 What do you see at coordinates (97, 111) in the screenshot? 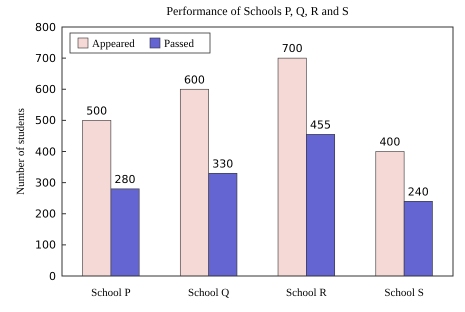
I see `data-label: 500` at bounding box center [97, 111].